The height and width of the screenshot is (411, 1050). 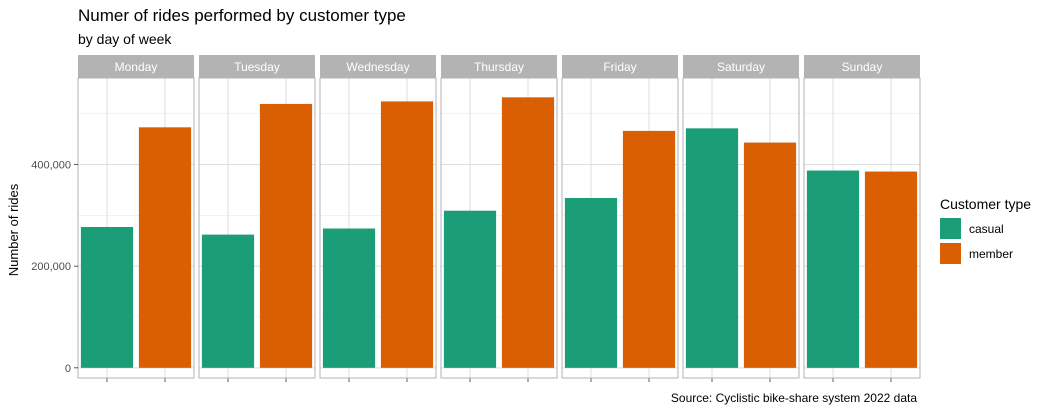 I want to click on facet-strip-label: Friday, so click(x=619, y=67).